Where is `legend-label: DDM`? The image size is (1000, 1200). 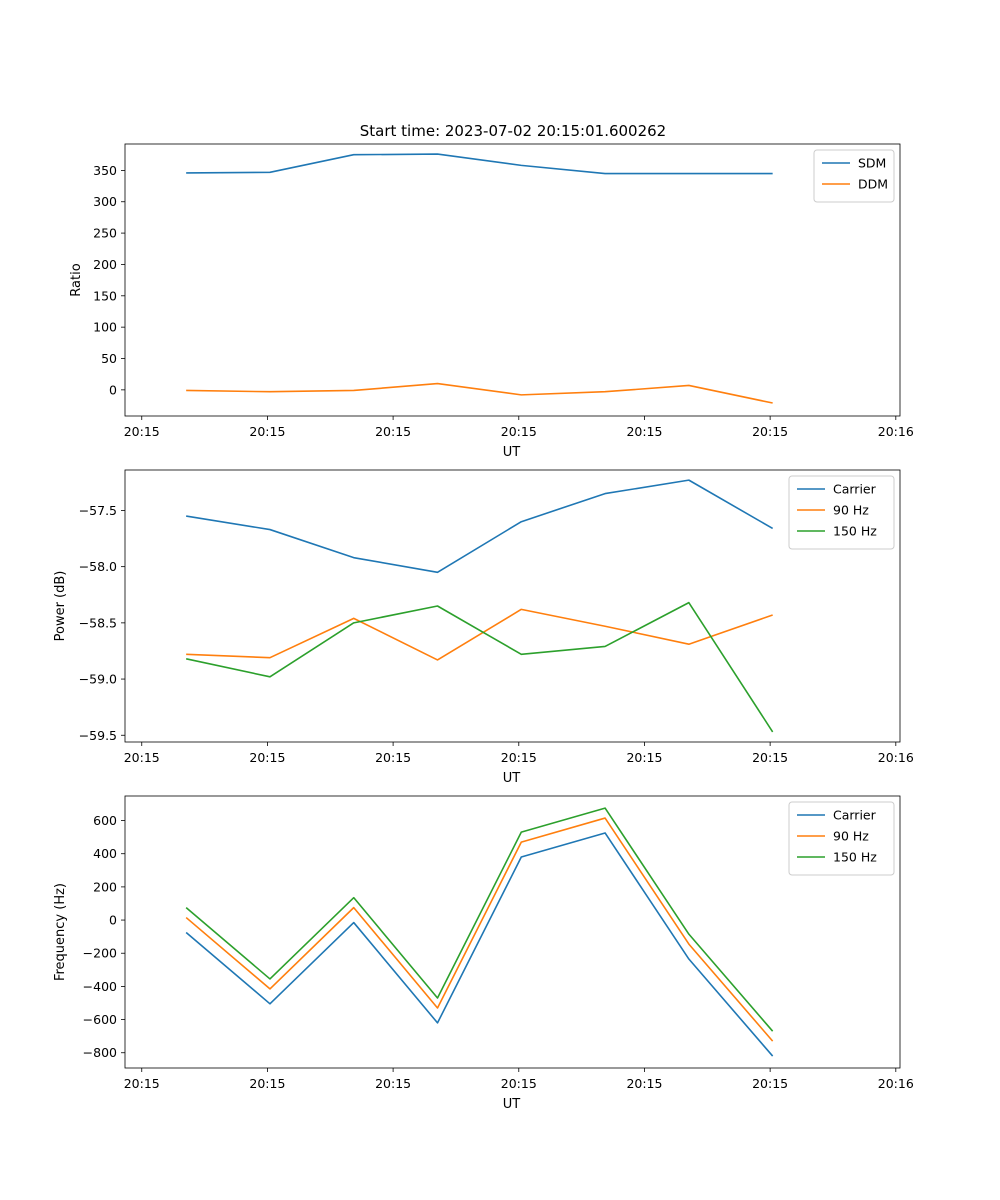
legend-label: DDM is located at coordinates (873, 184).